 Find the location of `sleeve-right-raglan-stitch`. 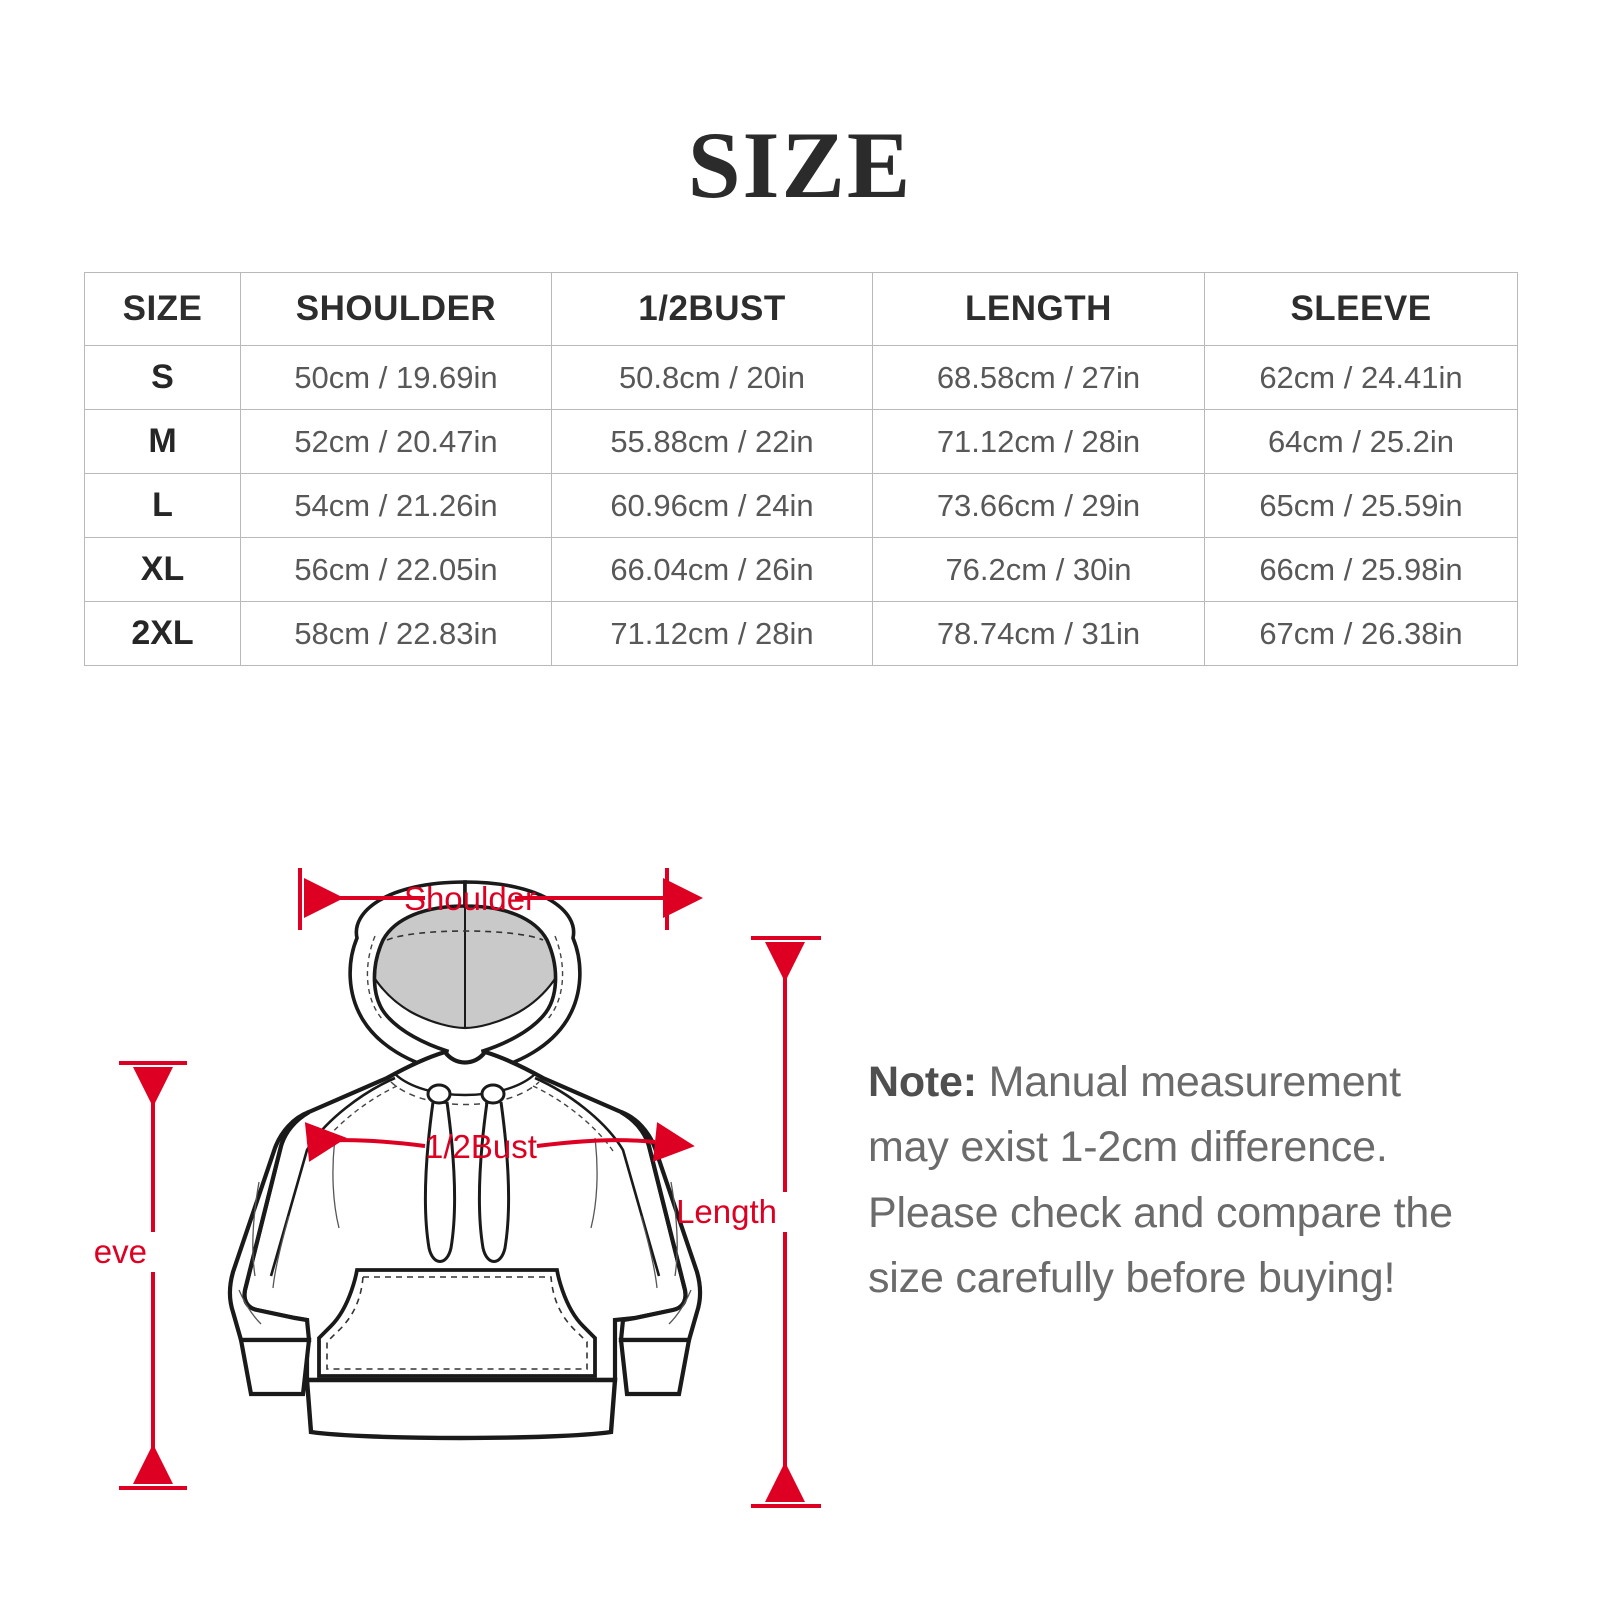

sleeve-right-raglan-stitch is located at coordinates (574, 1120).